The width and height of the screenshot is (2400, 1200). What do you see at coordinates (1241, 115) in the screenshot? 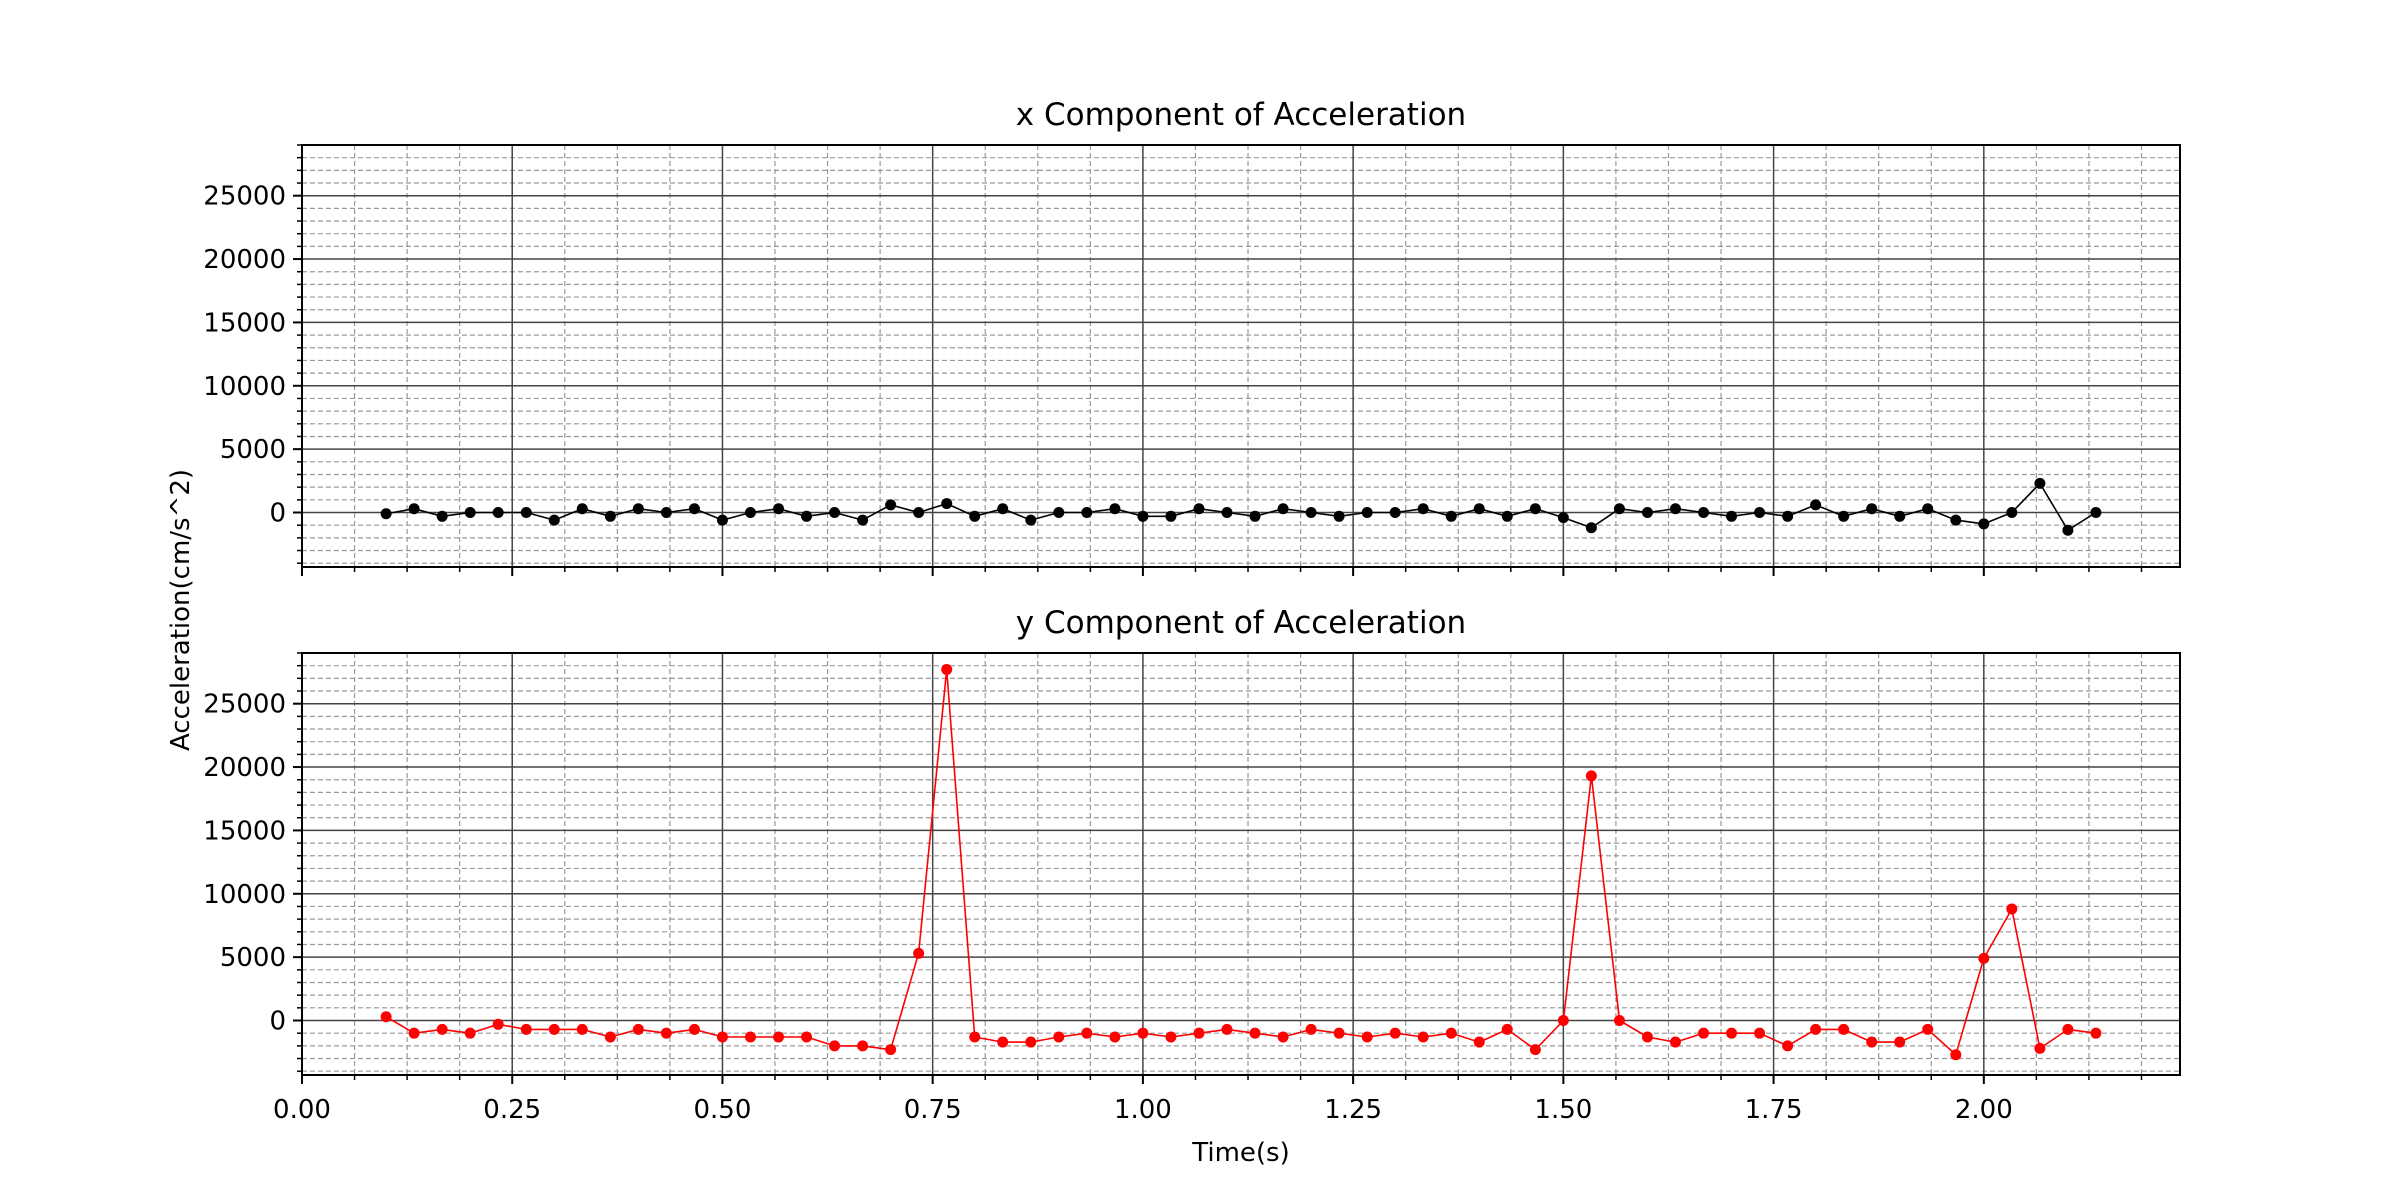
I see `x-subplot-title: x Component of Acceleration` at bounding box center [1241, 115].